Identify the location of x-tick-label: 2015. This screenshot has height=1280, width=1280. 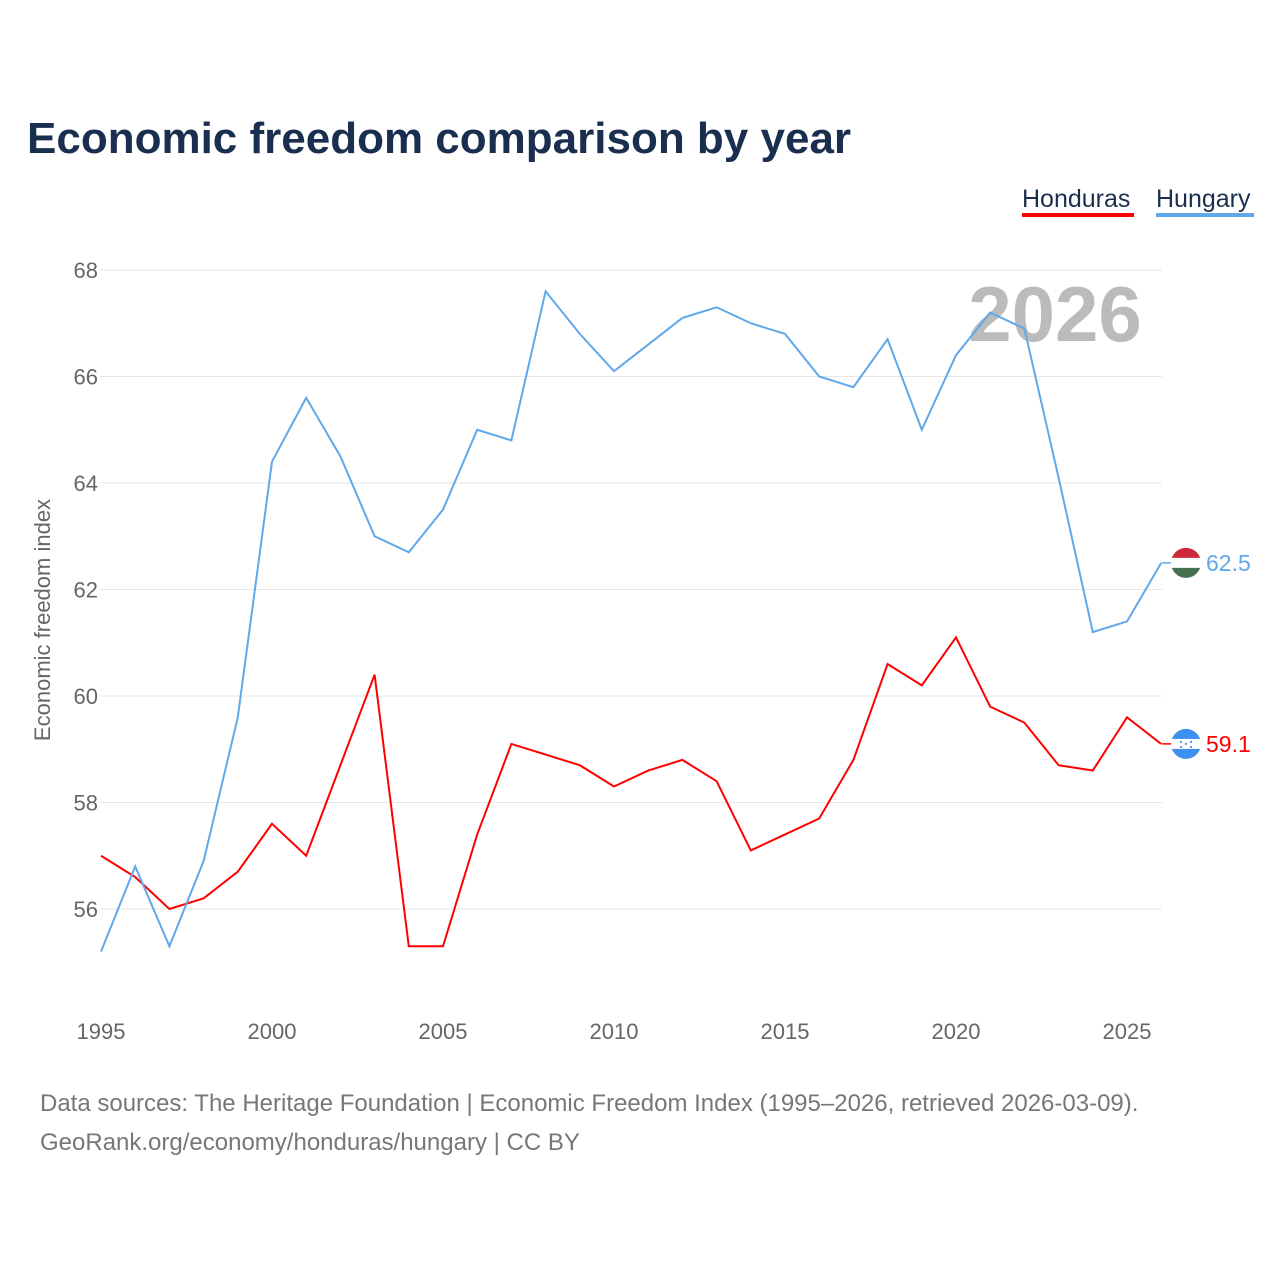
(785, 1031).